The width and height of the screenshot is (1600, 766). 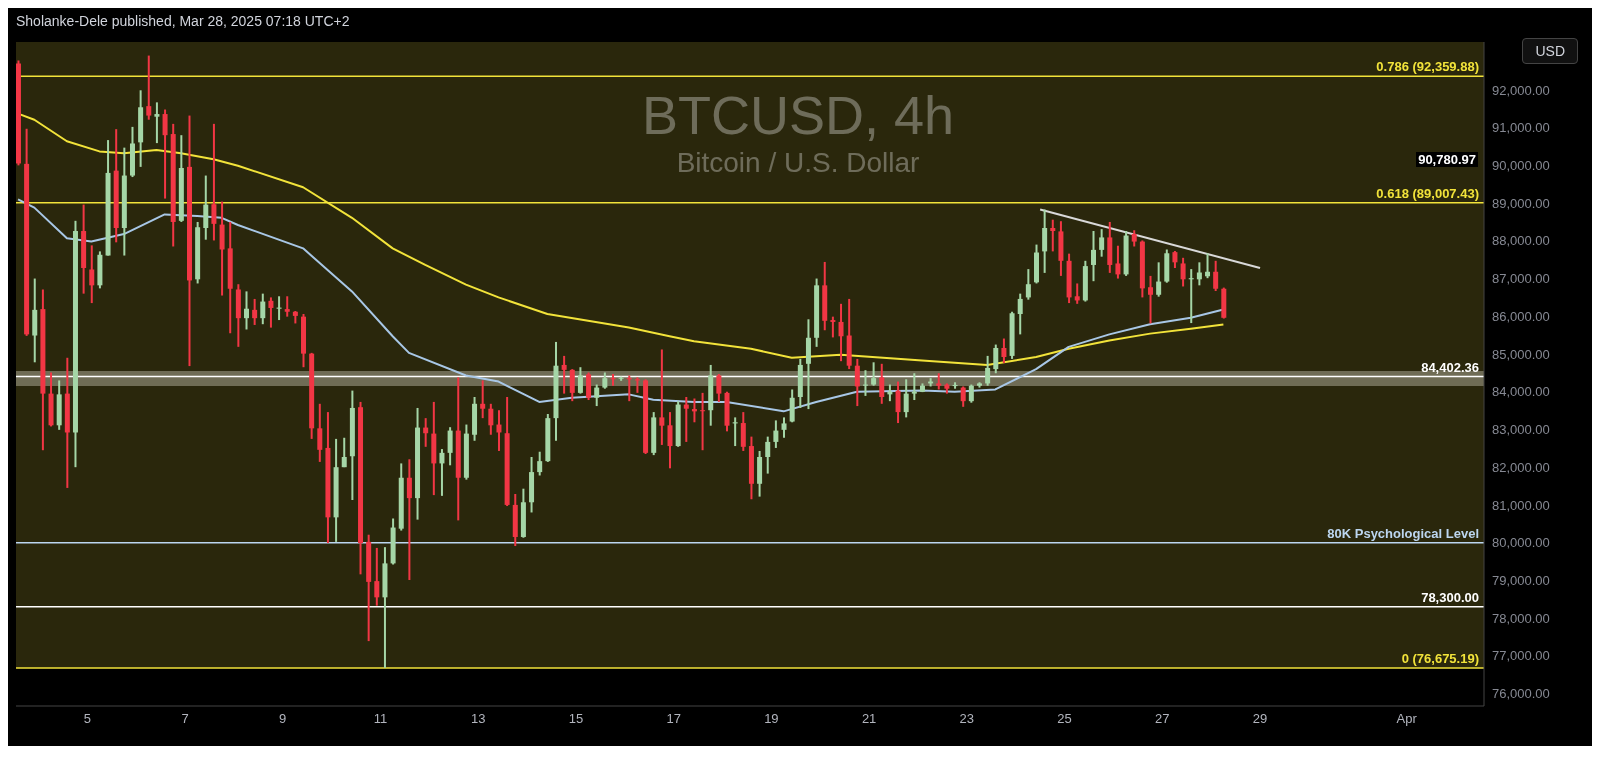 What do you see at coordinates (1521, 203) in the screenshot?
I see `y-tick-label: 89,000.00` at bounding box center [1521, 203].